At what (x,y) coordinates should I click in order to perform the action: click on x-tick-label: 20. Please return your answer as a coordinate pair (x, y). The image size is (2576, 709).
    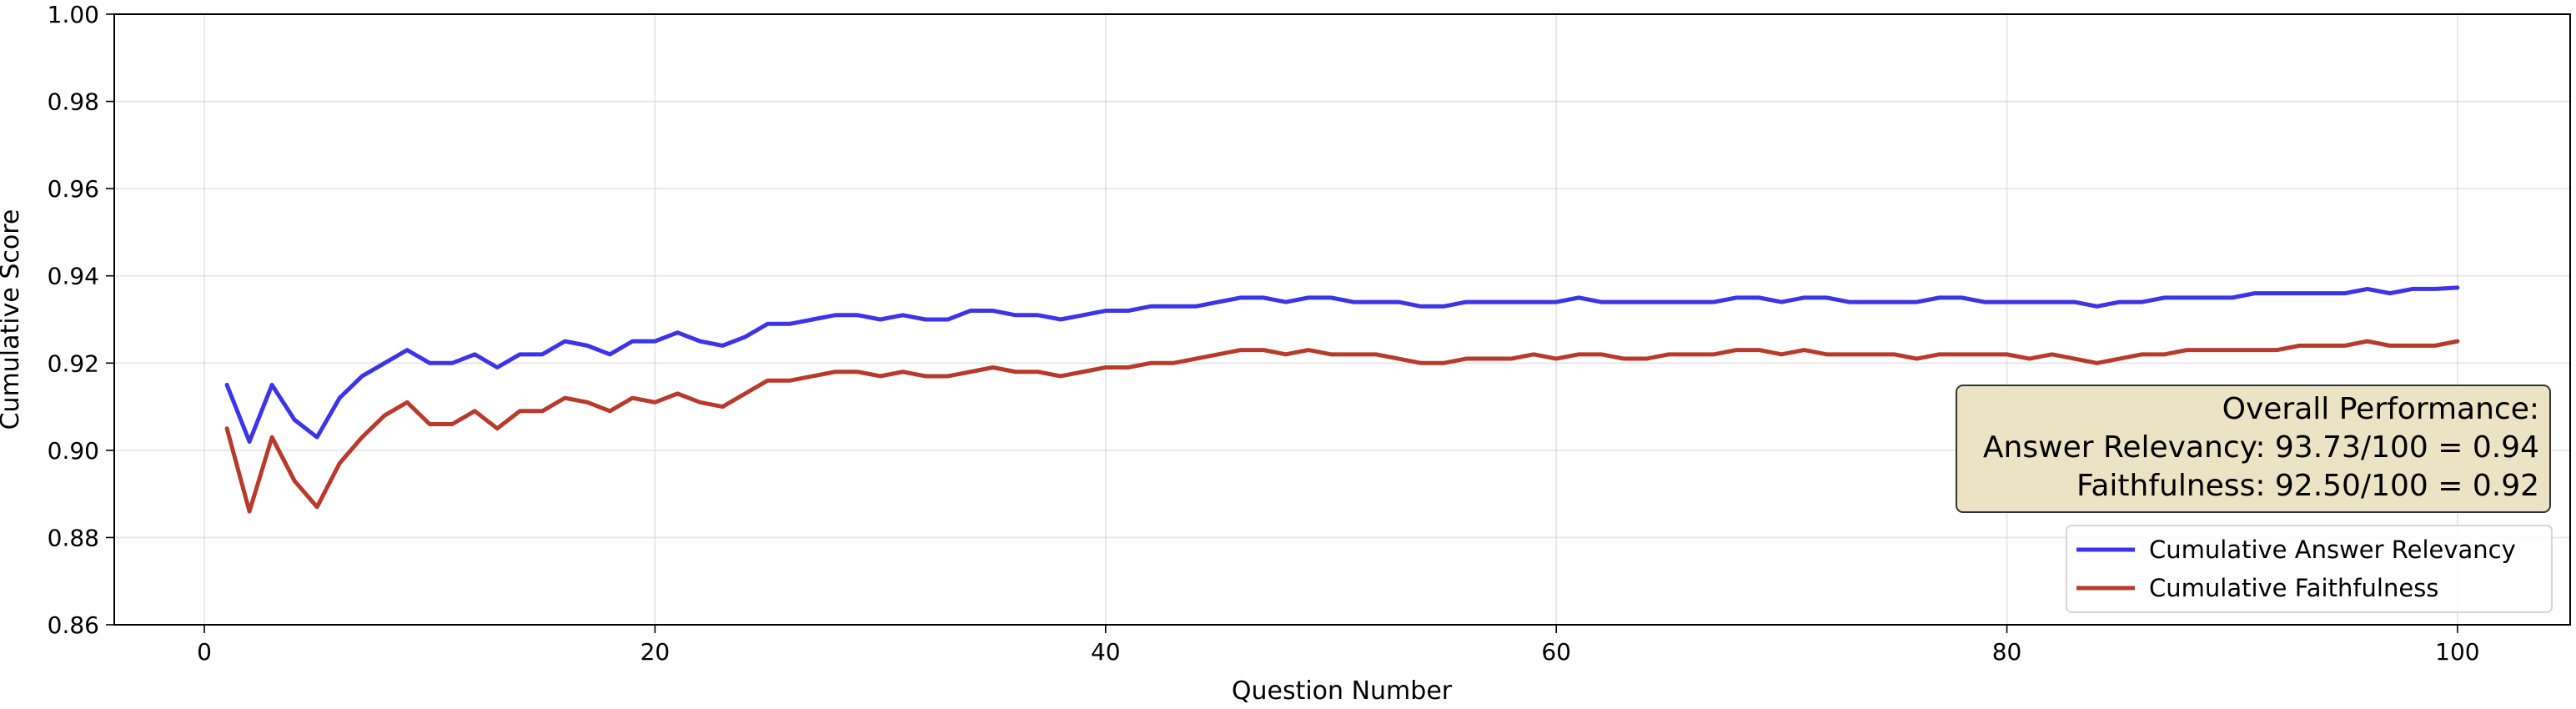
    Looking at the image, I should click on (655, 652).